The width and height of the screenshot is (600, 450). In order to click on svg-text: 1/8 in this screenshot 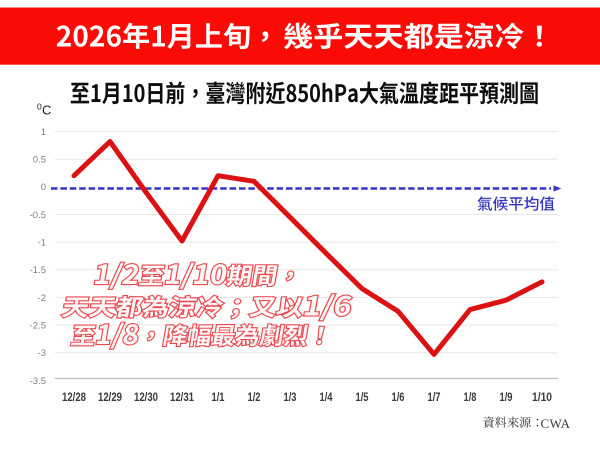, I will do `click(470, 398)`.